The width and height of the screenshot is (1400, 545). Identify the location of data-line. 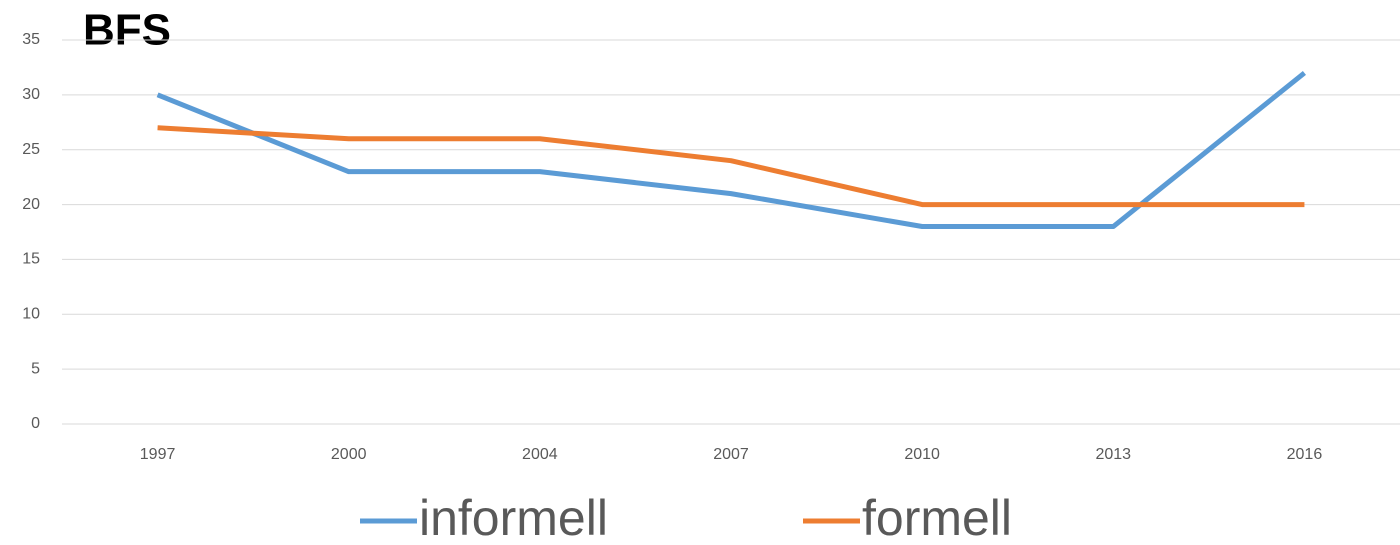
(731, 166).